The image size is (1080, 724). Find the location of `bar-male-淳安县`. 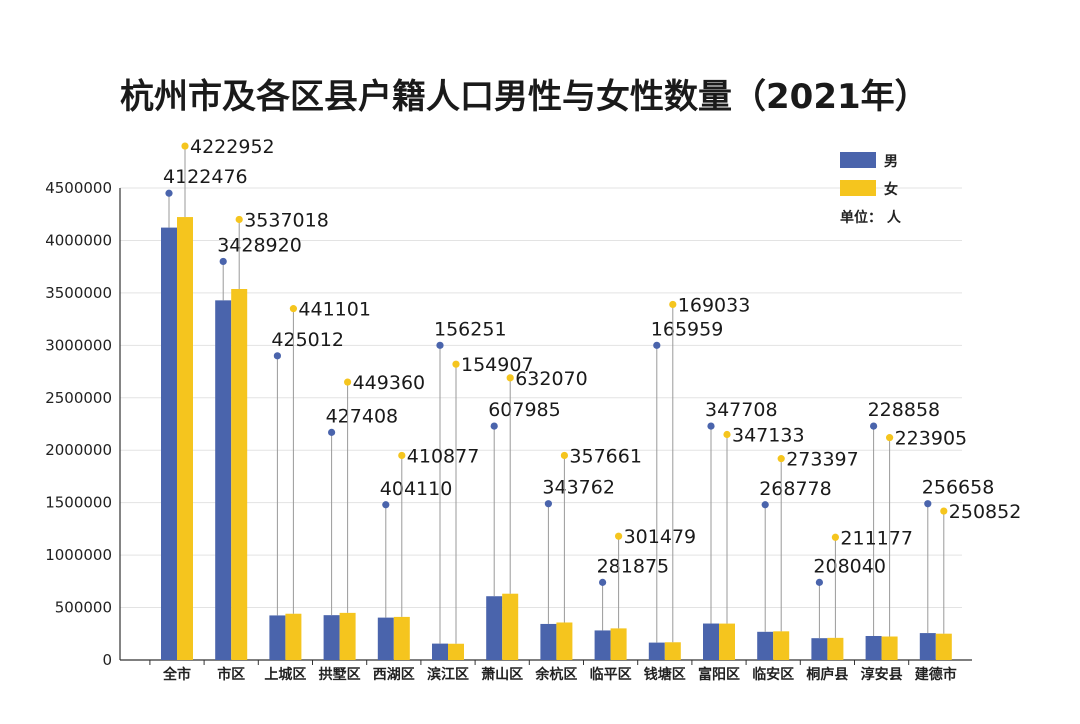

bar-male-淳安县 is located at coordinates (873, 647).